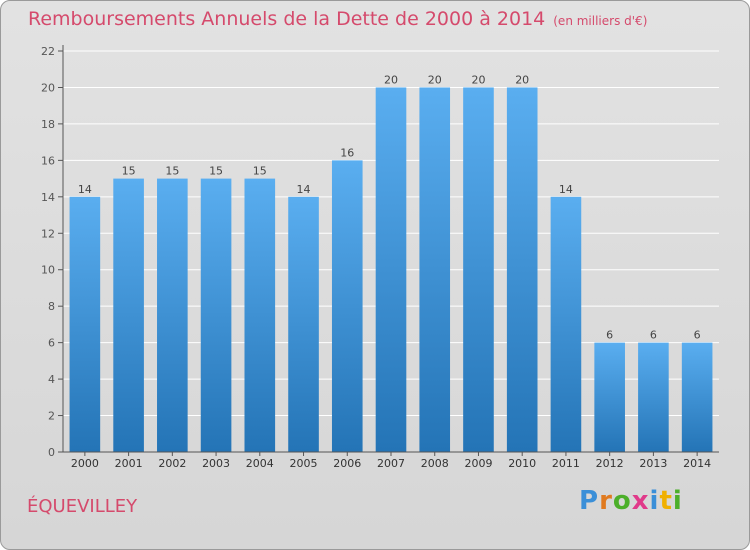  What do you see at coordinates (640, 501) in the screenshot?
I see `logo-letter: x` at bounding box center [640, 501].